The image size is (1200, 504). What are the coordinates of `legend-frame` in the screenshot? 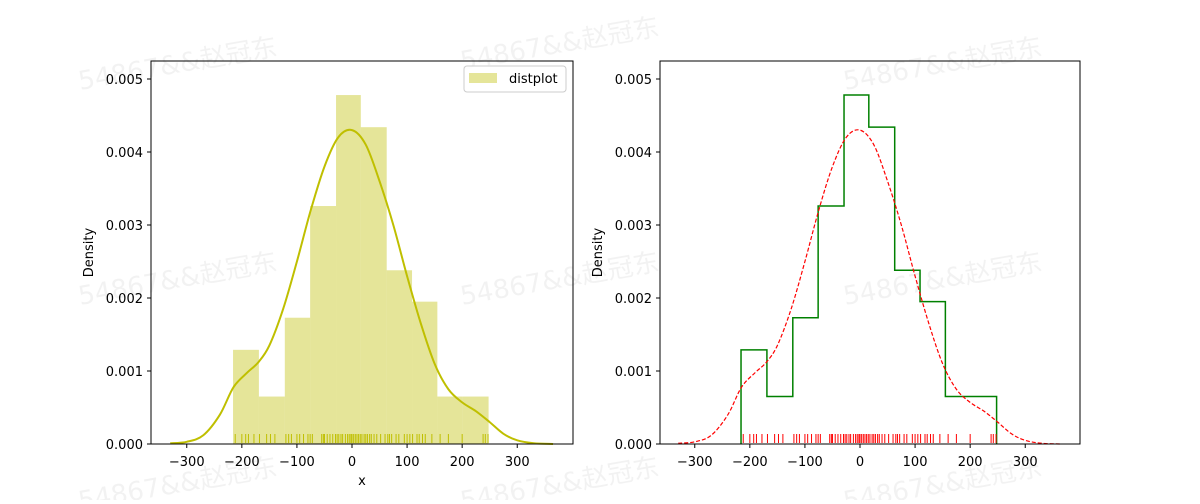 It's located at (515, 79).